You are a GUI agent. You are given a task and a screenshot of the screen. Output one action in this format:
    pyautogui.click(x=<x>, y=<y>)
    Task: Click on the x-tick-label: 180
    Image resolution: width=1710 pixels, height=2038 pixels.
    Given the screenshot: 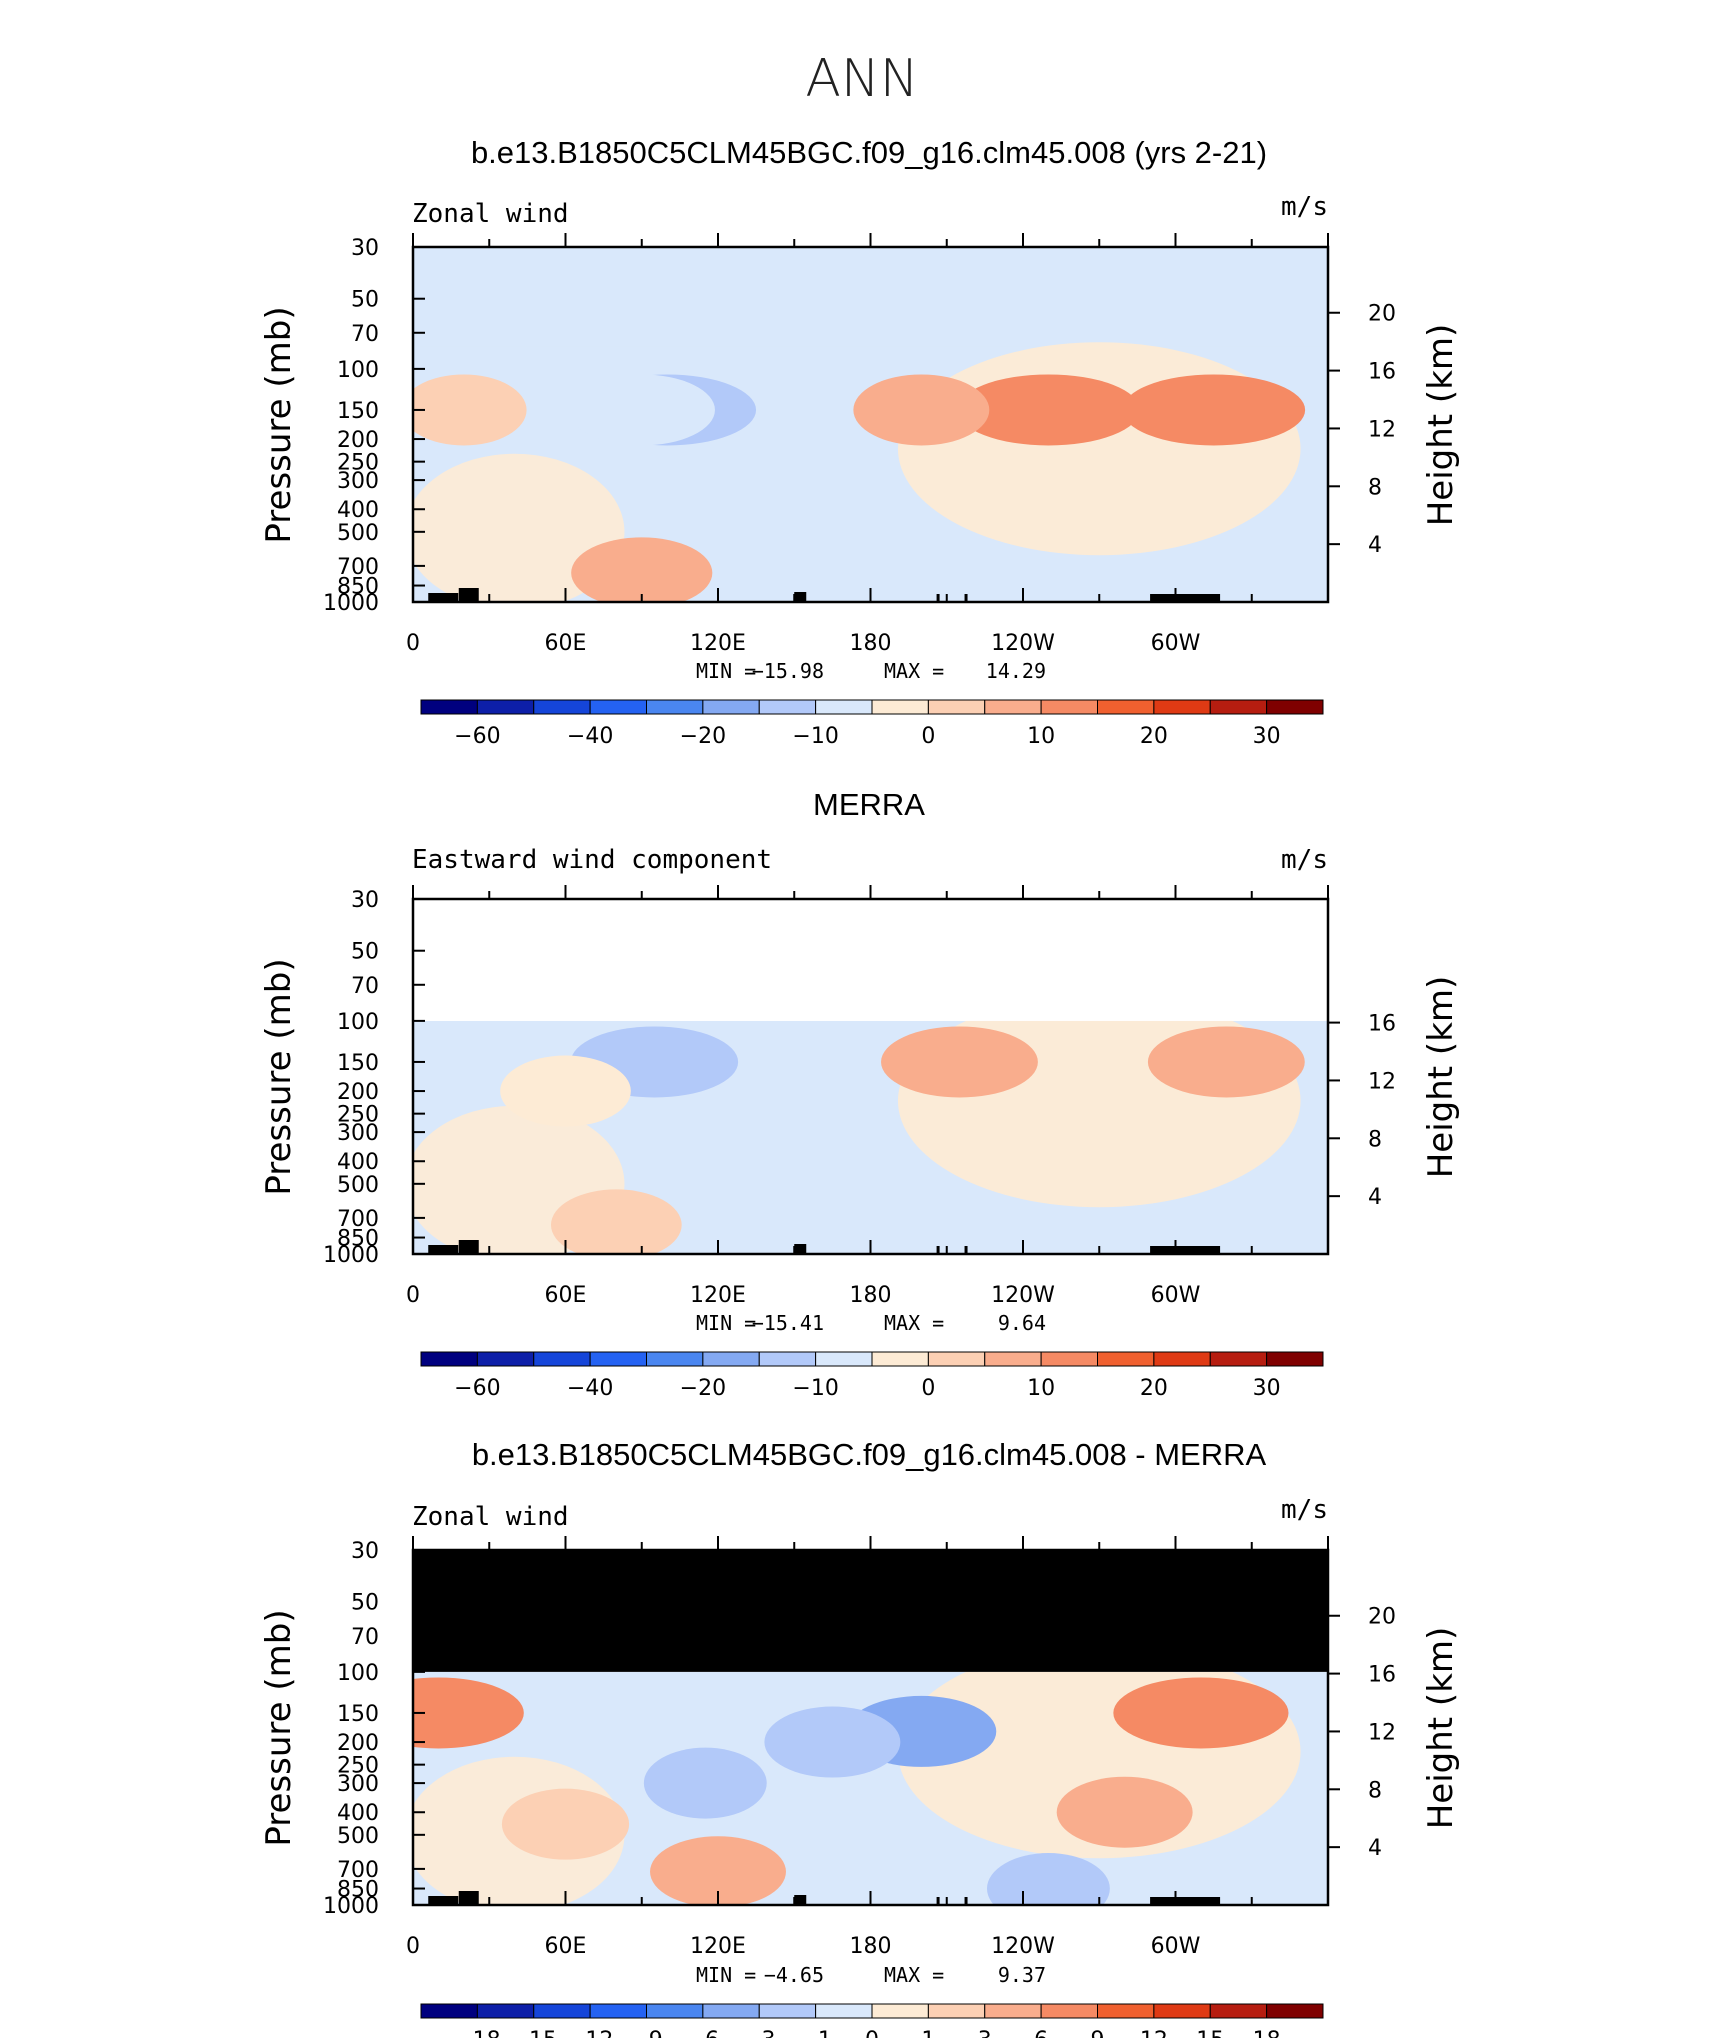 What is the action you would take?
    pyautogui.click(x=871, y=643)
    